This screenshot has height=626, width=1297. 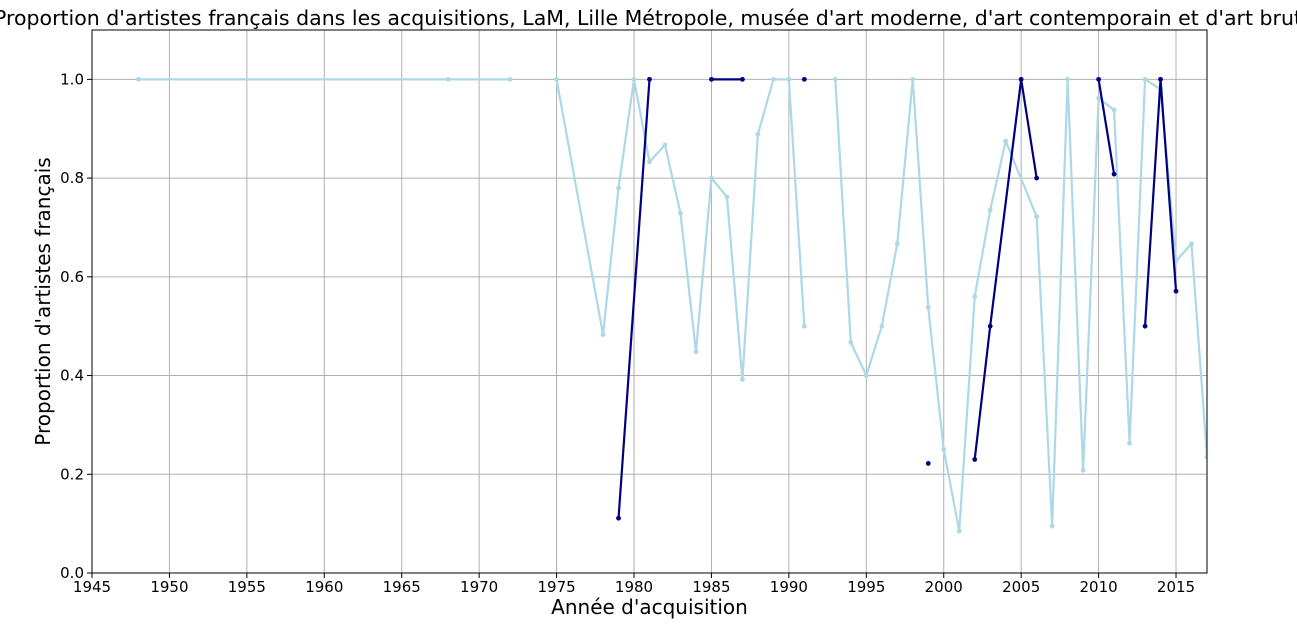 What do you see at coordinates (944, 587) in the screenshot?
I see `x-tick-label: 2000` at bounding box center [944, 587].